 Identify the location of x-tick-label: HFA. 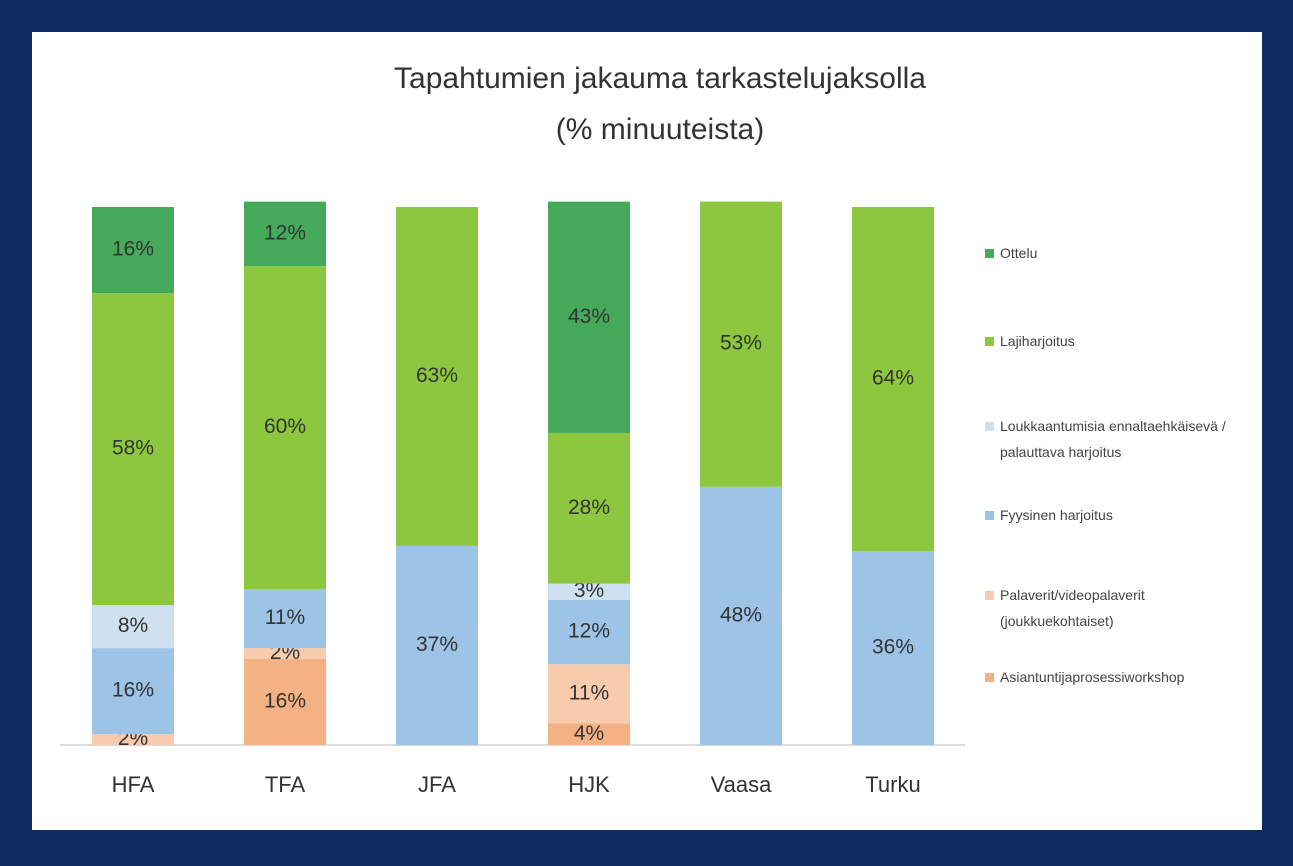
(133, 784).